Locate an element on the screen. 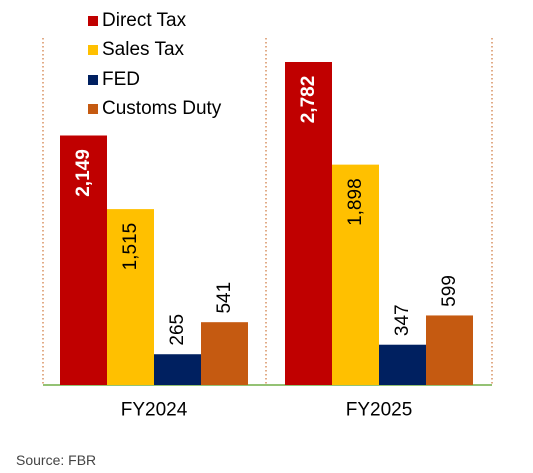 Image resolution: width=533 pixels, height=473 pixels. bar-fed-fy2024 is located at coordinates (177, 369).